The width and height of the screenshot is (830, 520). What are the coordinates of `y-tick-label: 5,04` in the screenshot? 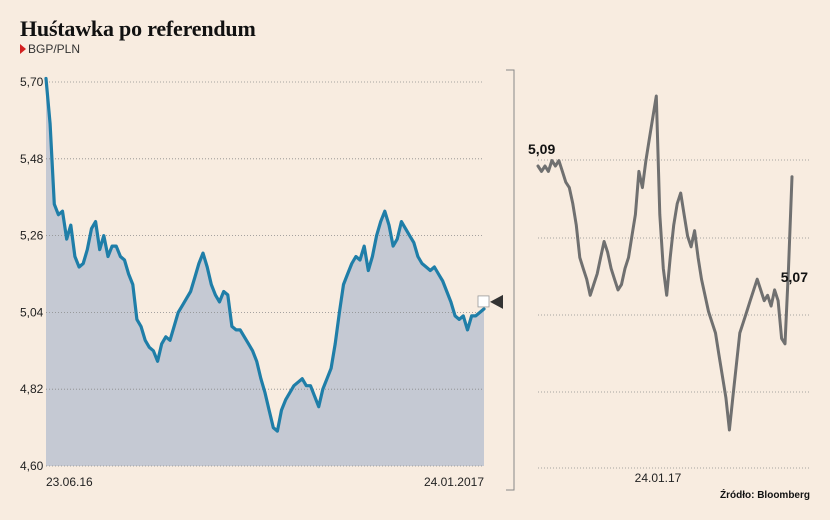 It's located at (32, 312).